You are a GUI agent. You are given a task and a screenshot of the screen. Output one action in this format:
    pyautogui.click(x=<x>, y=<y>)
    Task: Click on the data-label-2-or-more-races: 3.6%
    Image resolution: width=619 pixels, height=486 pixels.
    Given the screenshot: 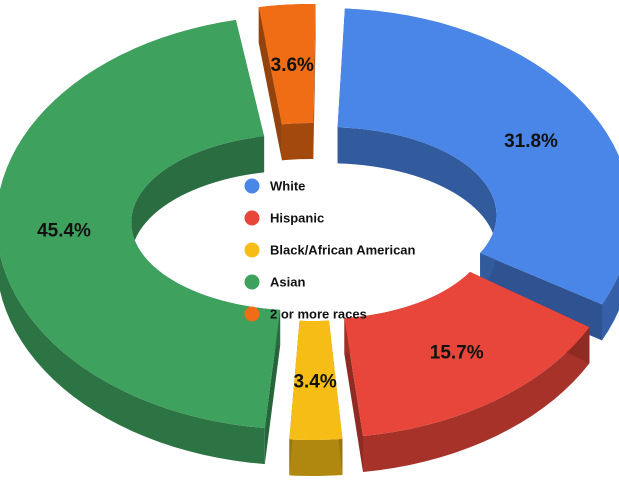 What is the action you would take?
    pyautogui.click(x=292, y=65)
    